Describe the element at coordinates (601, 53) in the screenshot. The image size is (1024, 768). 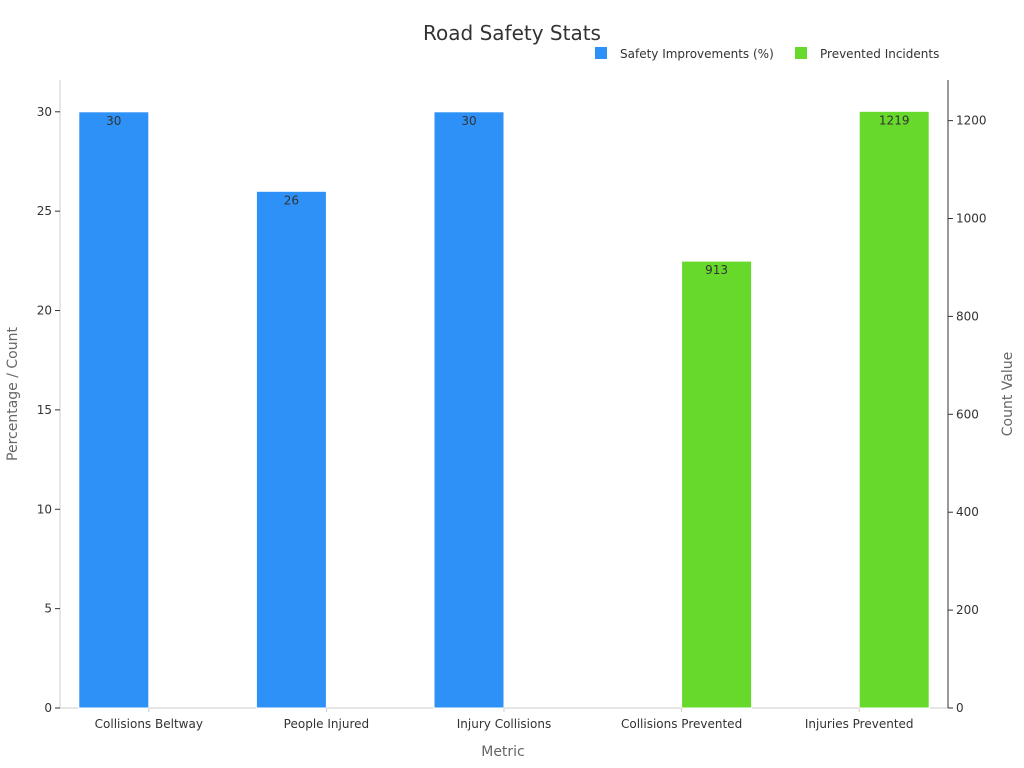
I see `legend-swatch-safety-improvements` at that location.